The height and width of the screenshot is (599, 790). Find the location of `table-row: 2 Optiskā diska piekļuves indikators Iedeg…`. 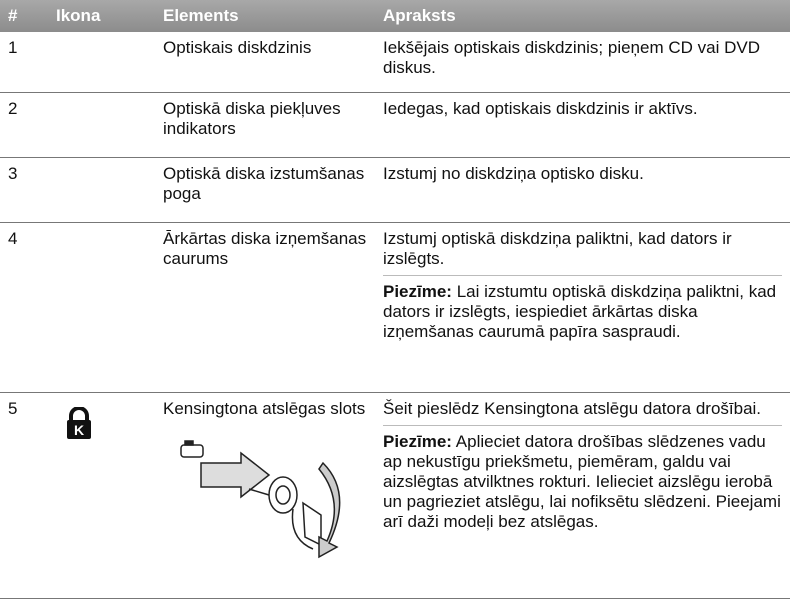

table-row: 2 Optiskā diska piekļuves indikators Iedeg… is located at coordinates (395, 125).